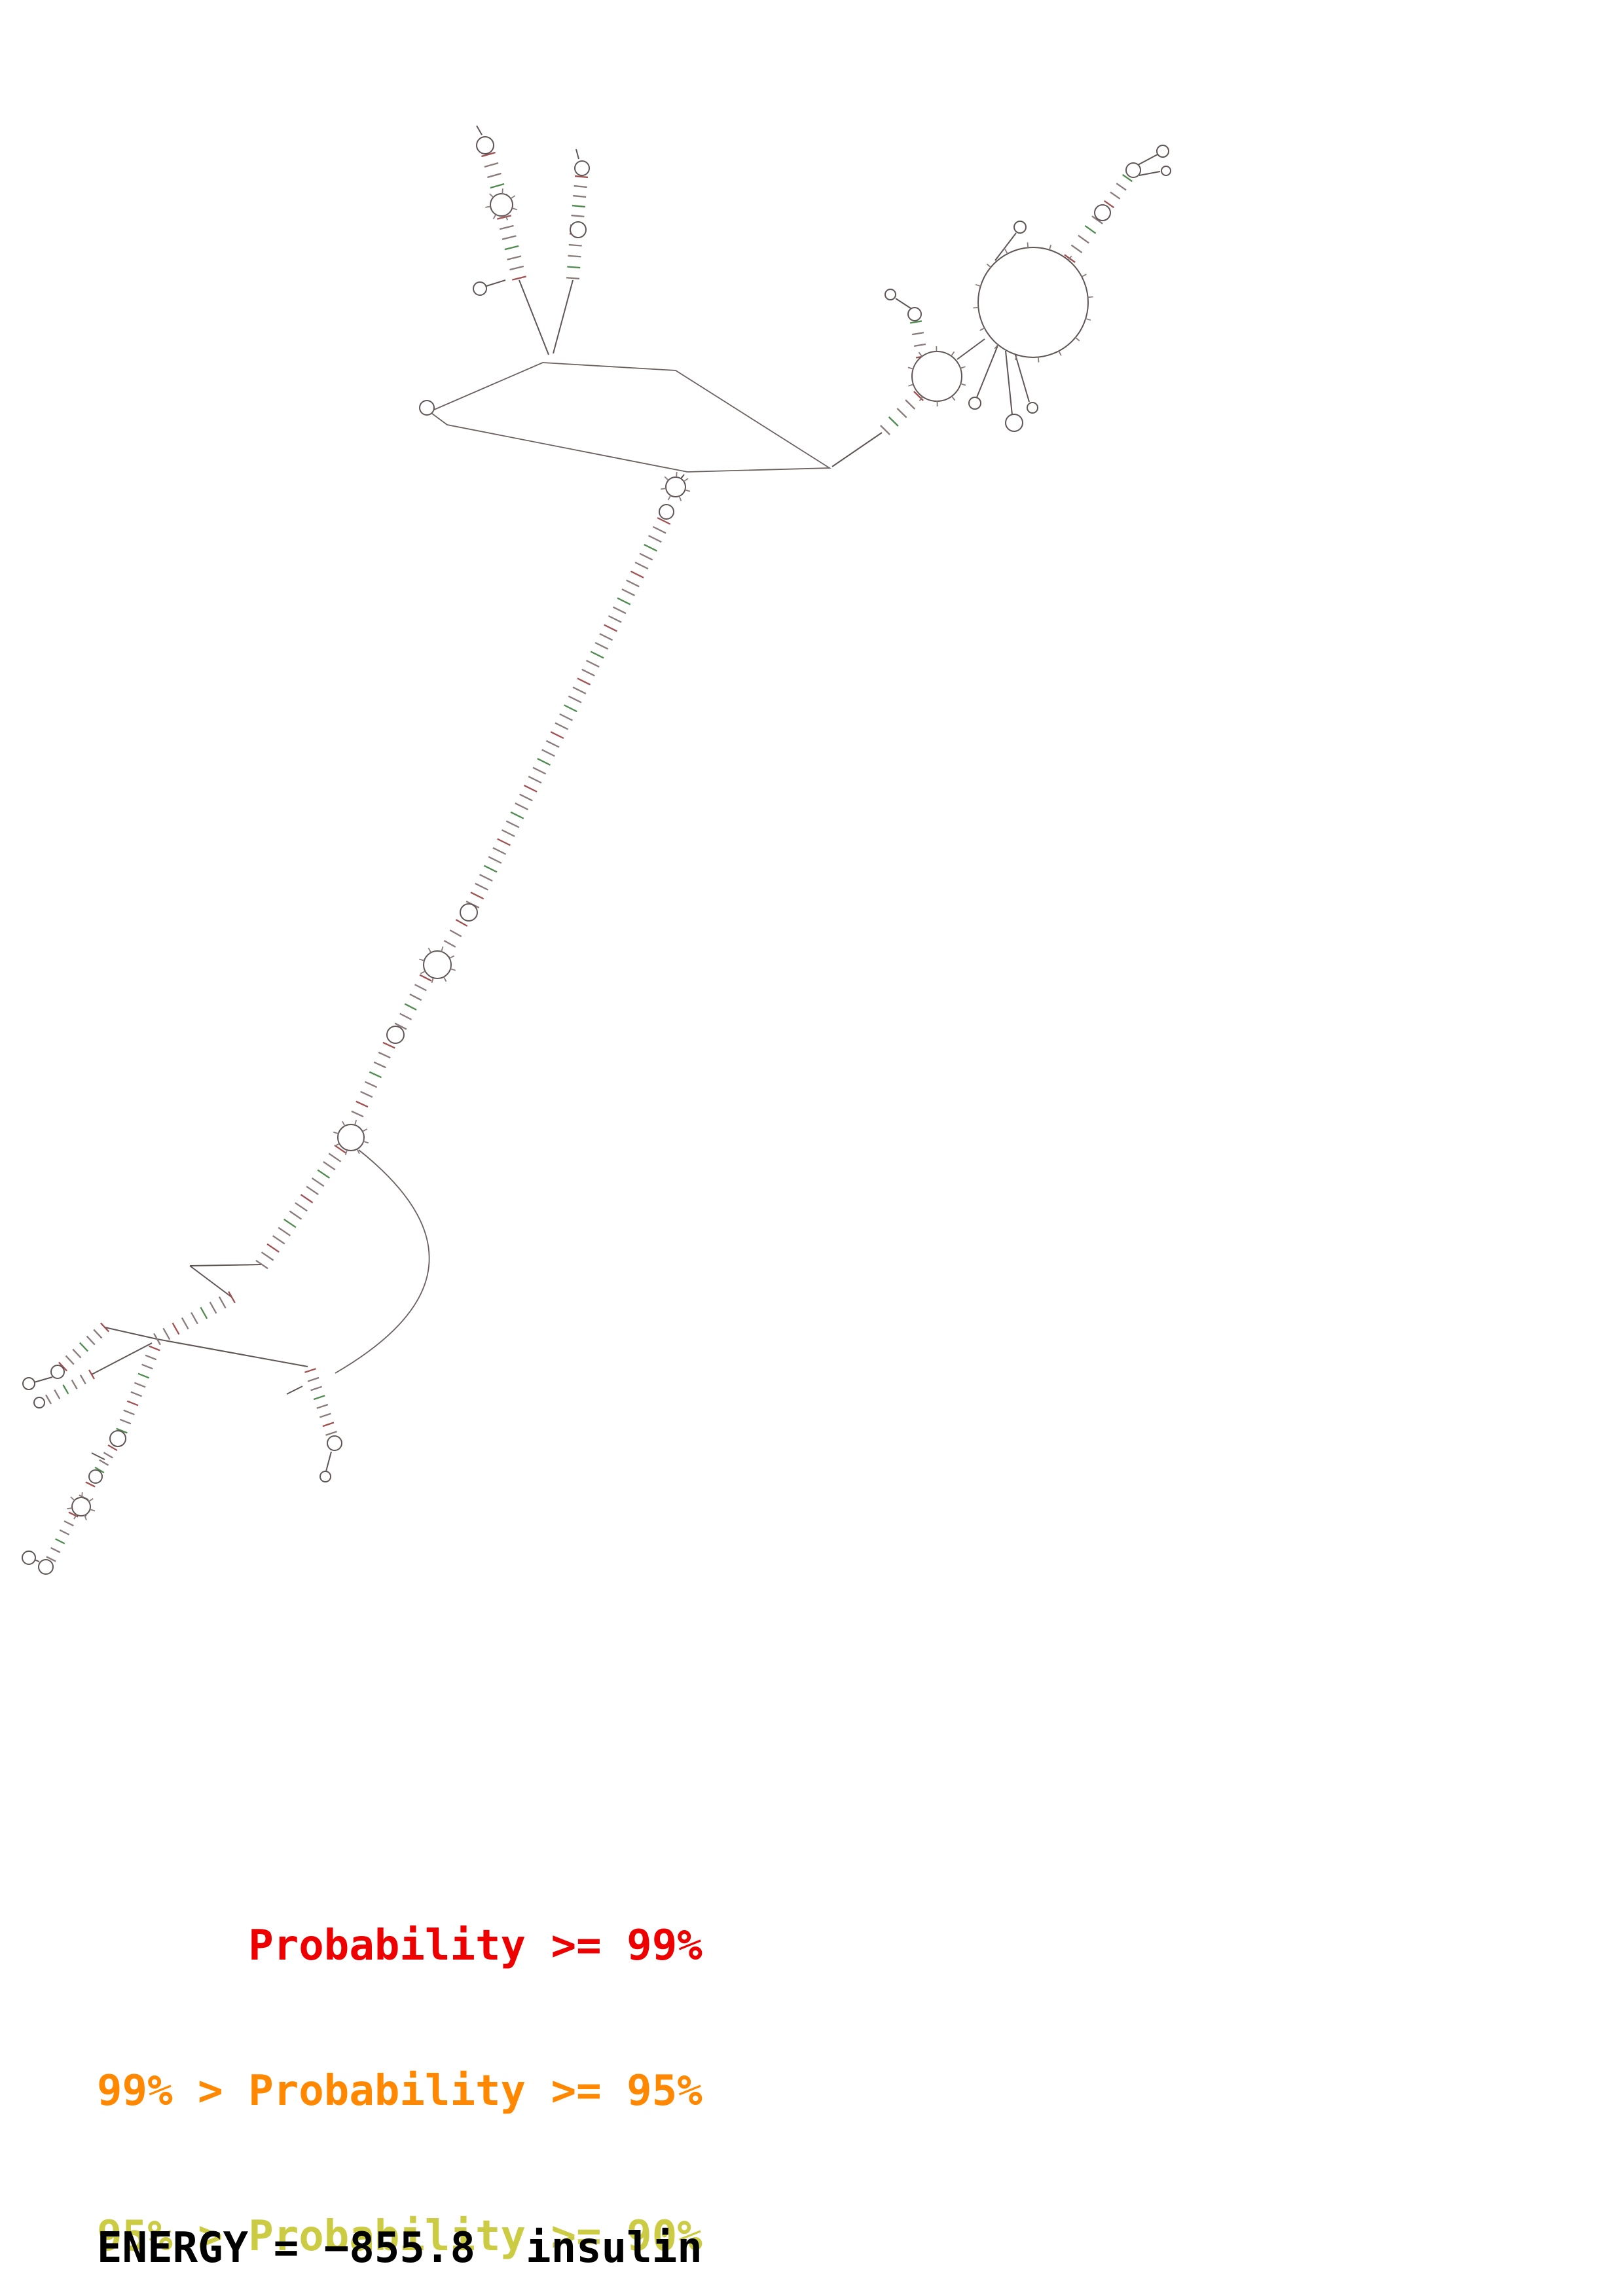 This screenshot has height=2296, width=1623. Describe the element at coordinates (399, 2091) in the screenshot. I see `legend-item-95: 99% > Probability >= 95%` at that location.